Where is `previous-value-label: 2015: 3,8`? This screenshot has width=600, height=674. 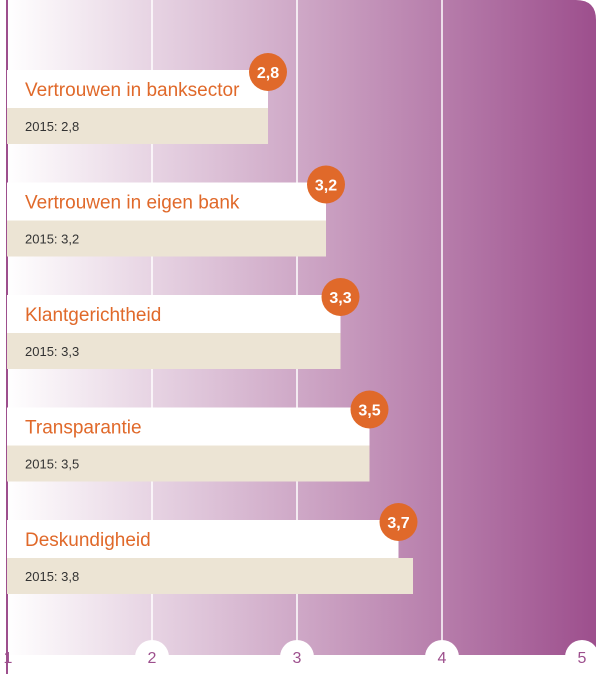 previous-value-label: 2015: 3,8 is located at coordinates (52, 576).